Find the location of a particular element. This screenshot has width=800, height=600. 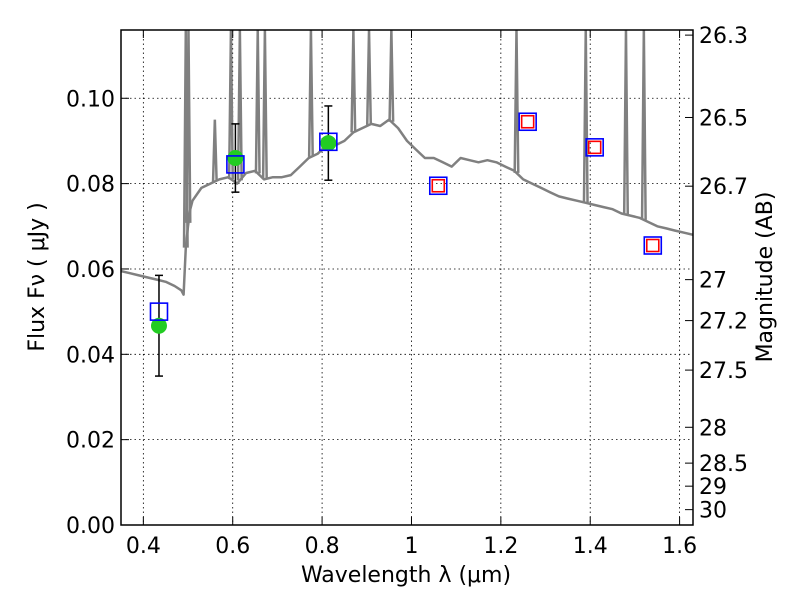

magnitude-tick-label: 27.2 is located at coordinates (723, 322).